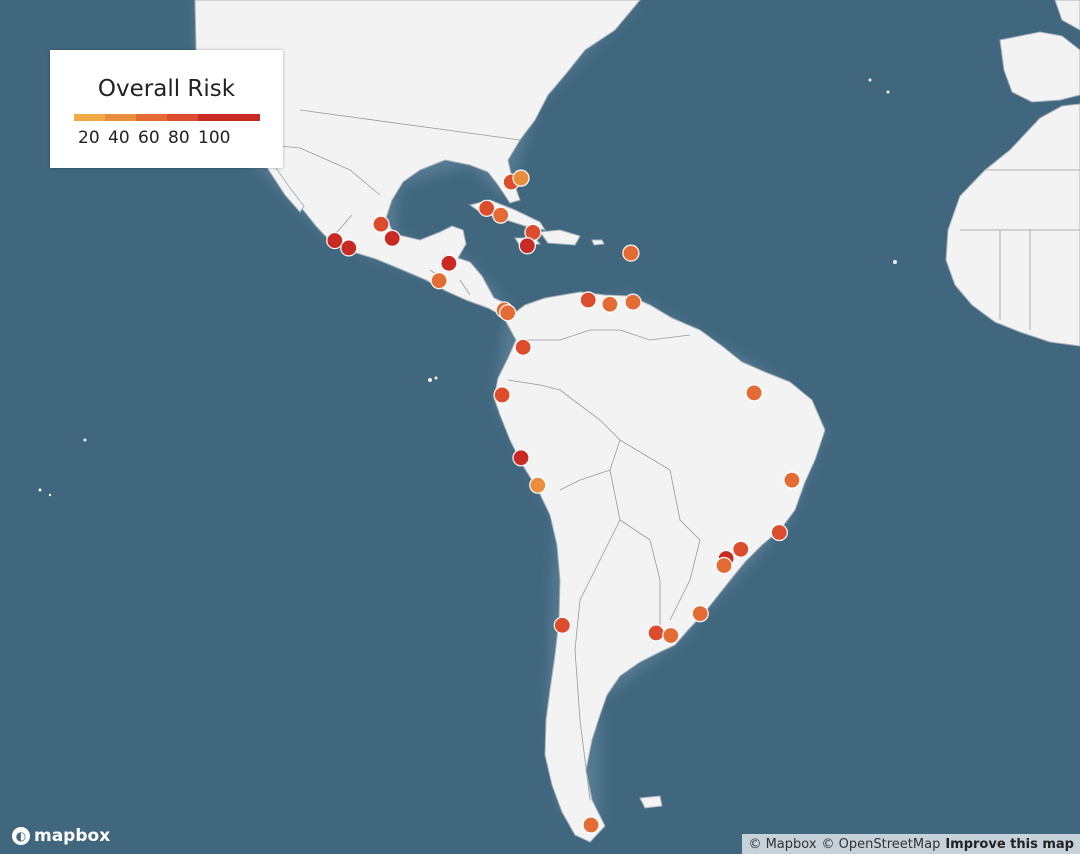 The image size is (1080, 854). I want to click on legend-title: Overall Risk, so click(166, 89).